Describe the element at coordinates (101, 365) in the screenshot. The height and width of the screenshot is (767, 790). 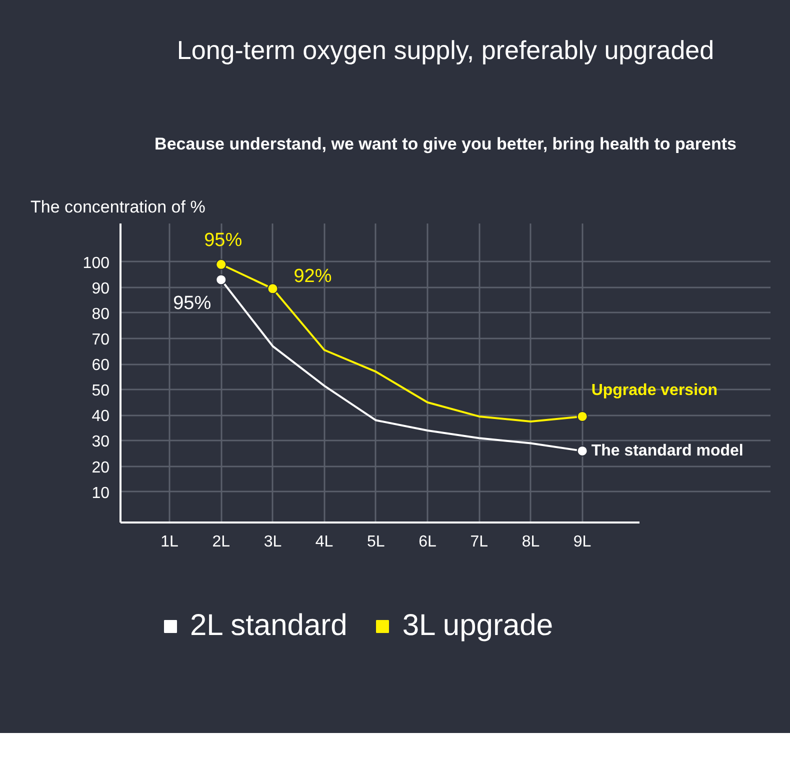
I see `y-tick-label: 60` at that location.